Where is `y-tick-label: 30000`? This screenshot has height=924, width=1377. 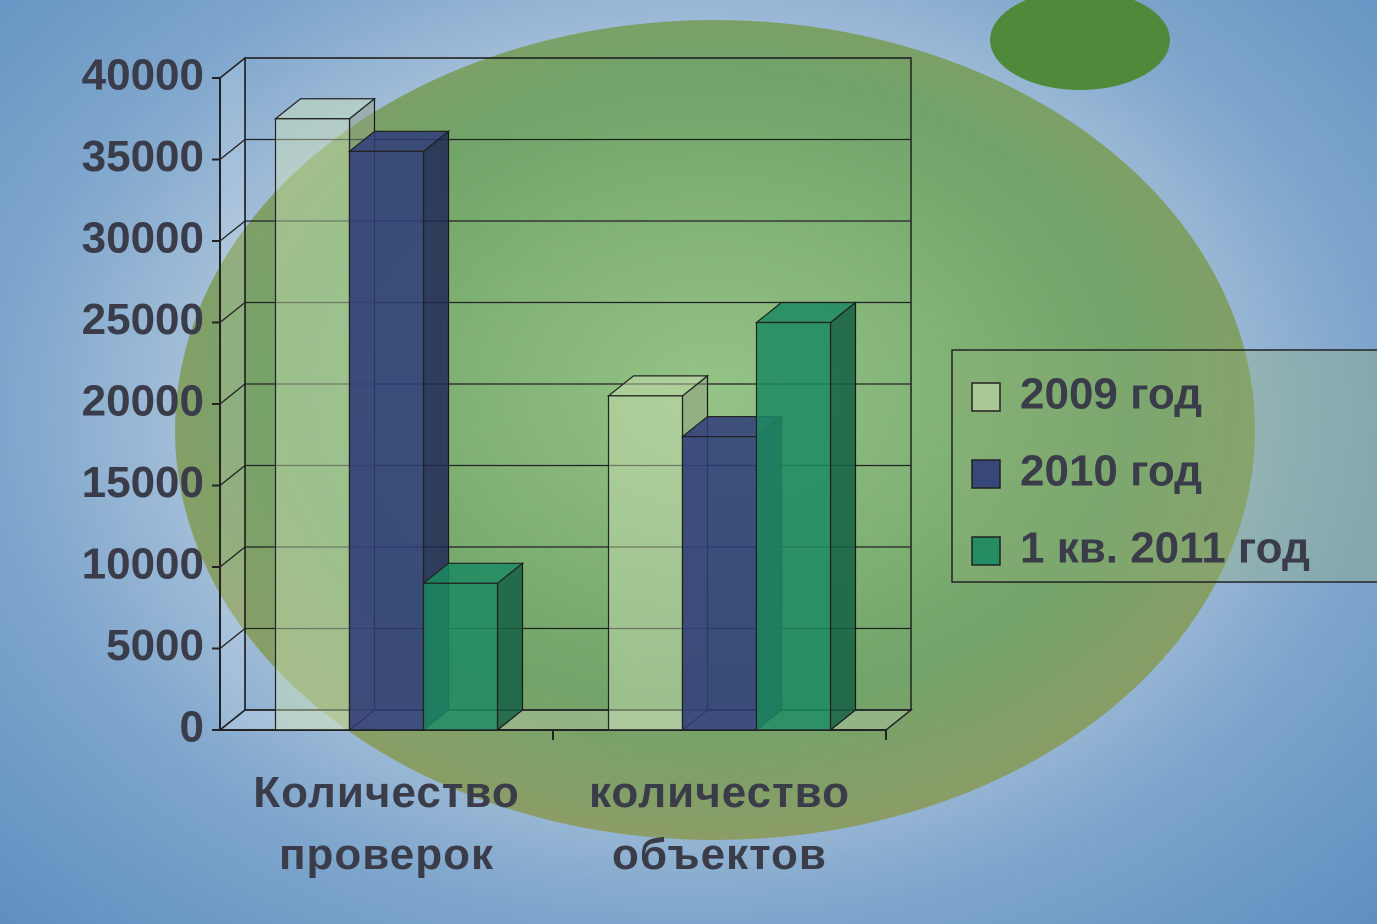
y-tick-label: 30000 is located at coordinates (143, 238).